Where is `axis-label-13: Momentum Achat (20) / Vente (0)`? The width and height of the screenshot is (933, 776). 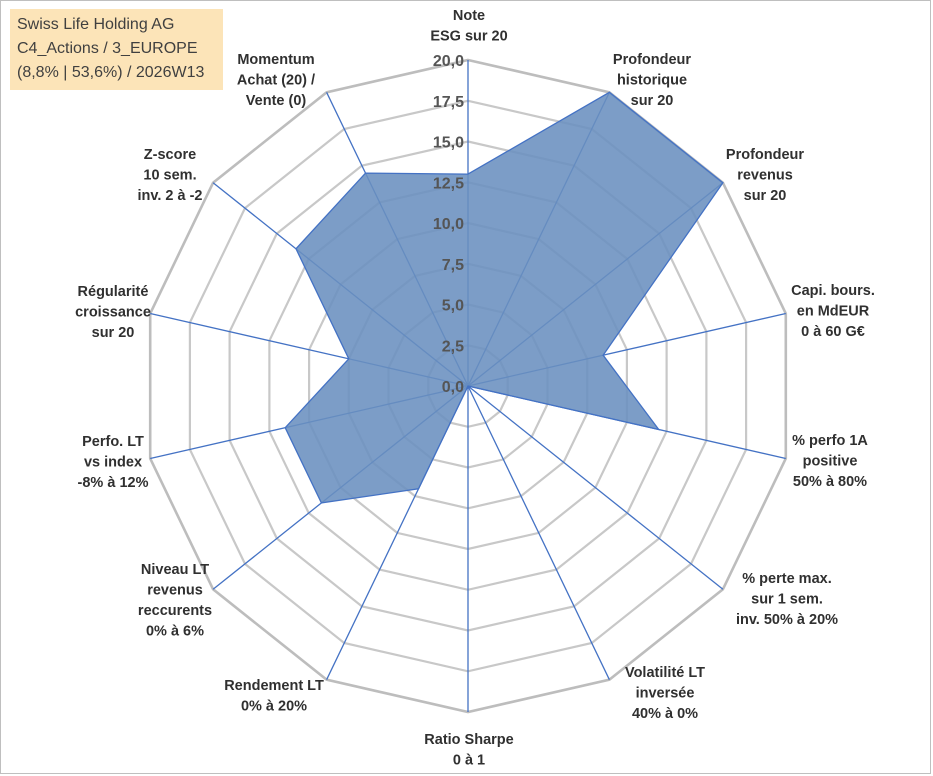 axis-label-13: Momentum Achat (20) / Vente (0) is located at coordinates (276, 80).